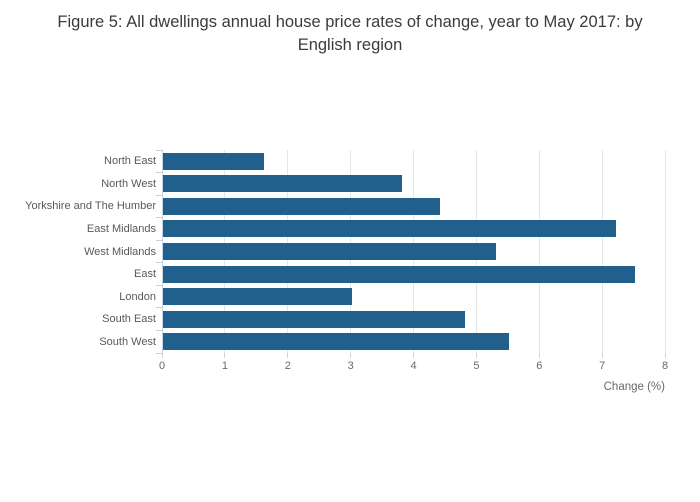 The image size is (700, 502). I want to click on bar-south-east, so click(314, 319).